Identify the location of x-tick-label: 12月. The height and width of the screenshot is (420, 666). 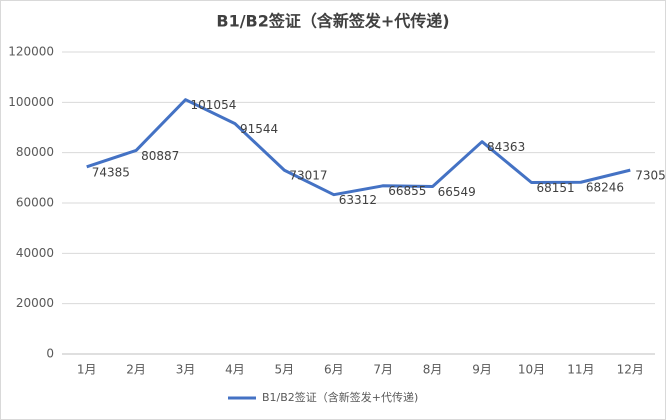
(630, 370).